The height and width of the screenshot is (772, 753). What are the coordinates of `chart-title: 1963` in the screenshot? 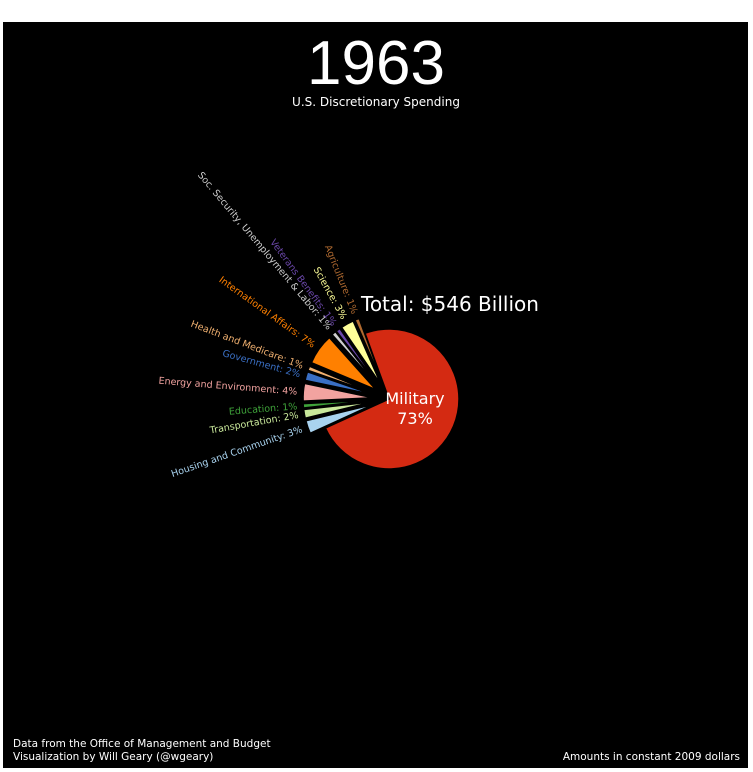 It's located at (376, 63).